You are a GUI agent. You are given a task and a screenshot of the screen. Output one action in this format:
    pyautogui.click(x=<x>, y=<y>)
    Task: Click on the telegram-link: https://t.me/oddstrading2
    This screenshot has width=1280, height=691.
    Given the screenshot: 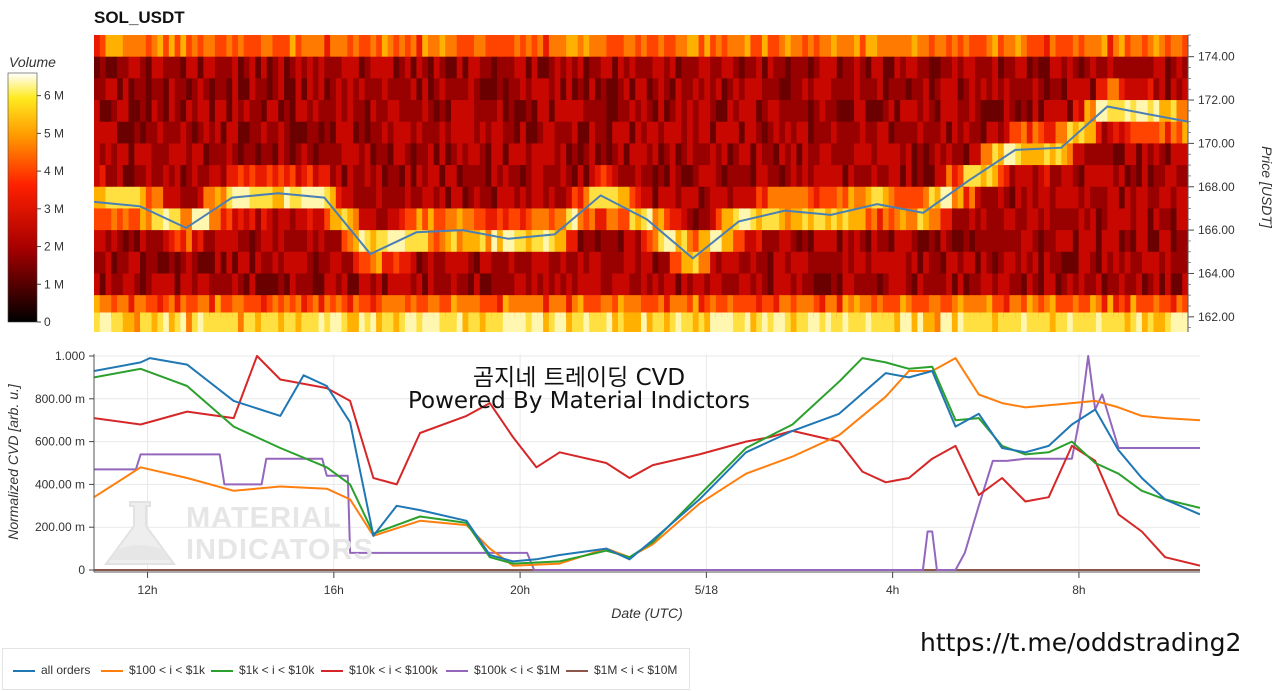 What is the action you would take?
    pyautogui.click(x=1081, y=642)
    